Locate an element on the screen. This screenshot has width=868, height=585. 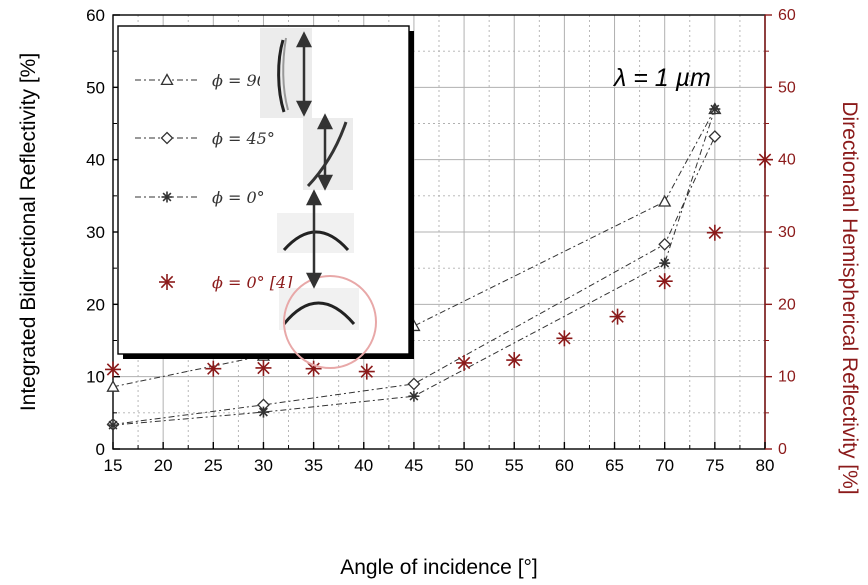
x-axis-label: Angle of incidence [°] is located at coordinates (439, 567).